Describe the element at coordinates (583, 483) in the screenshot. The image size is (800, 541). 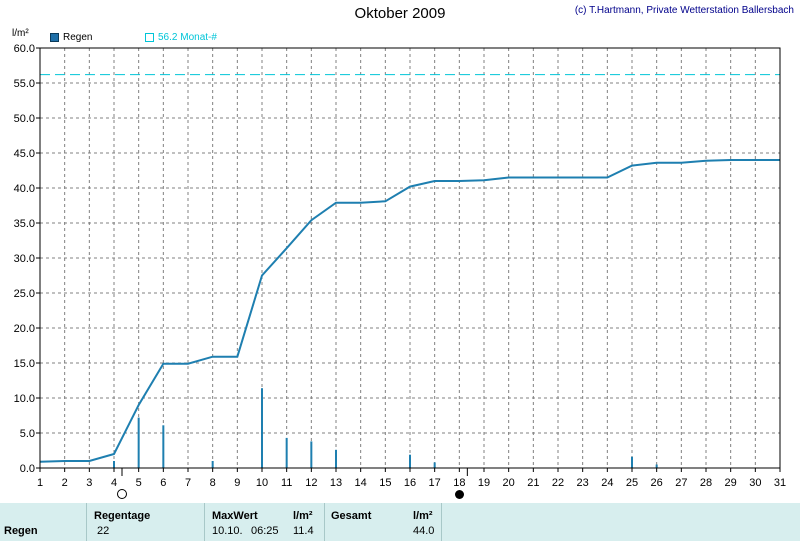
I see `x-tick-label: 23` at that location.